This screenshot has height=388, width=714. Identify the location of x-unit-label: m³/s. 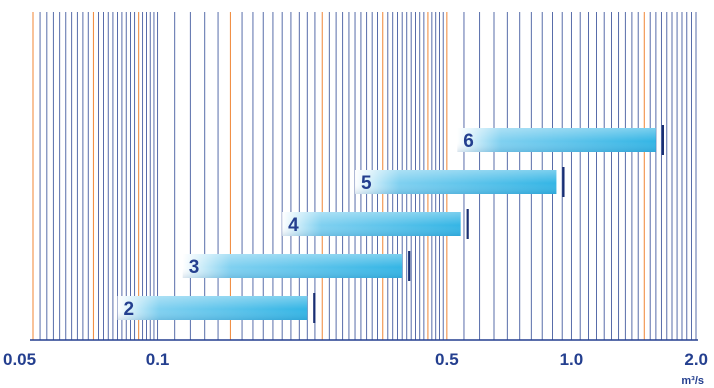
(692, 381).